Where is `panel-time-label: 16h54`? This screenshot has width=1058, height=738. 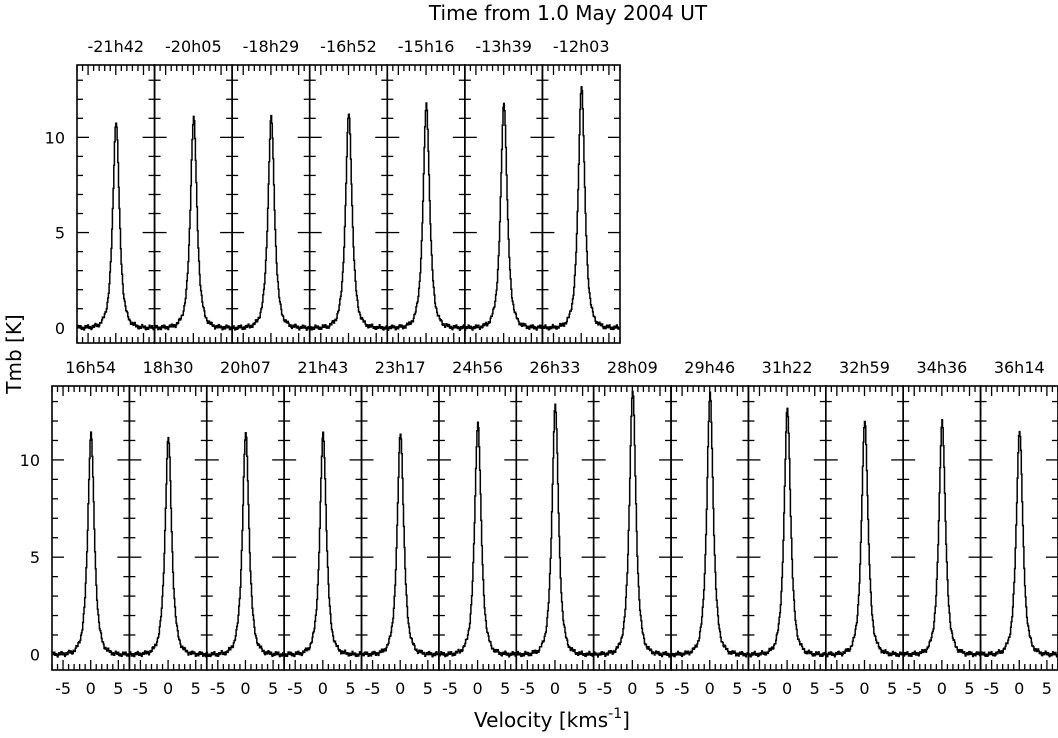
panel-time-label: 16h54 is located at coordinates (90, 367).